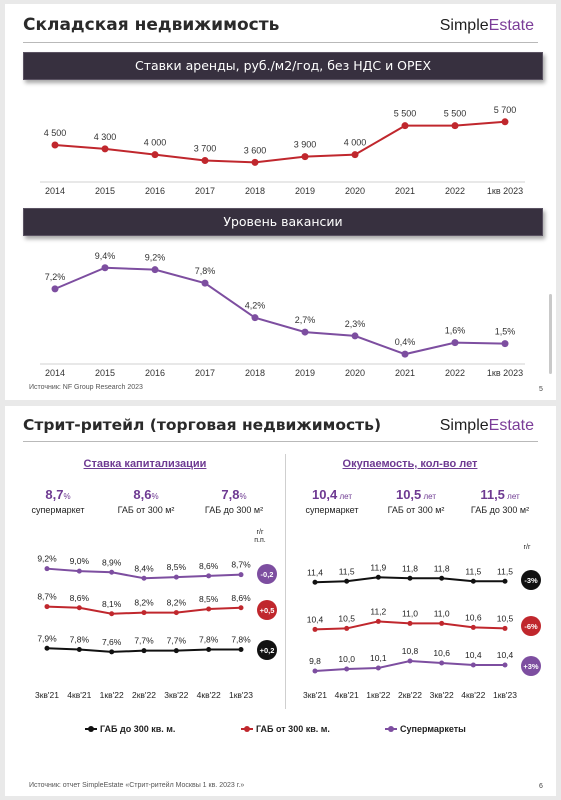 The width and height of the screenshot is (561, 800). What do you see at coordinates (241, 598) in the screenshot?
I see `data-label: 8,6%` at bounding box center [241, 598].